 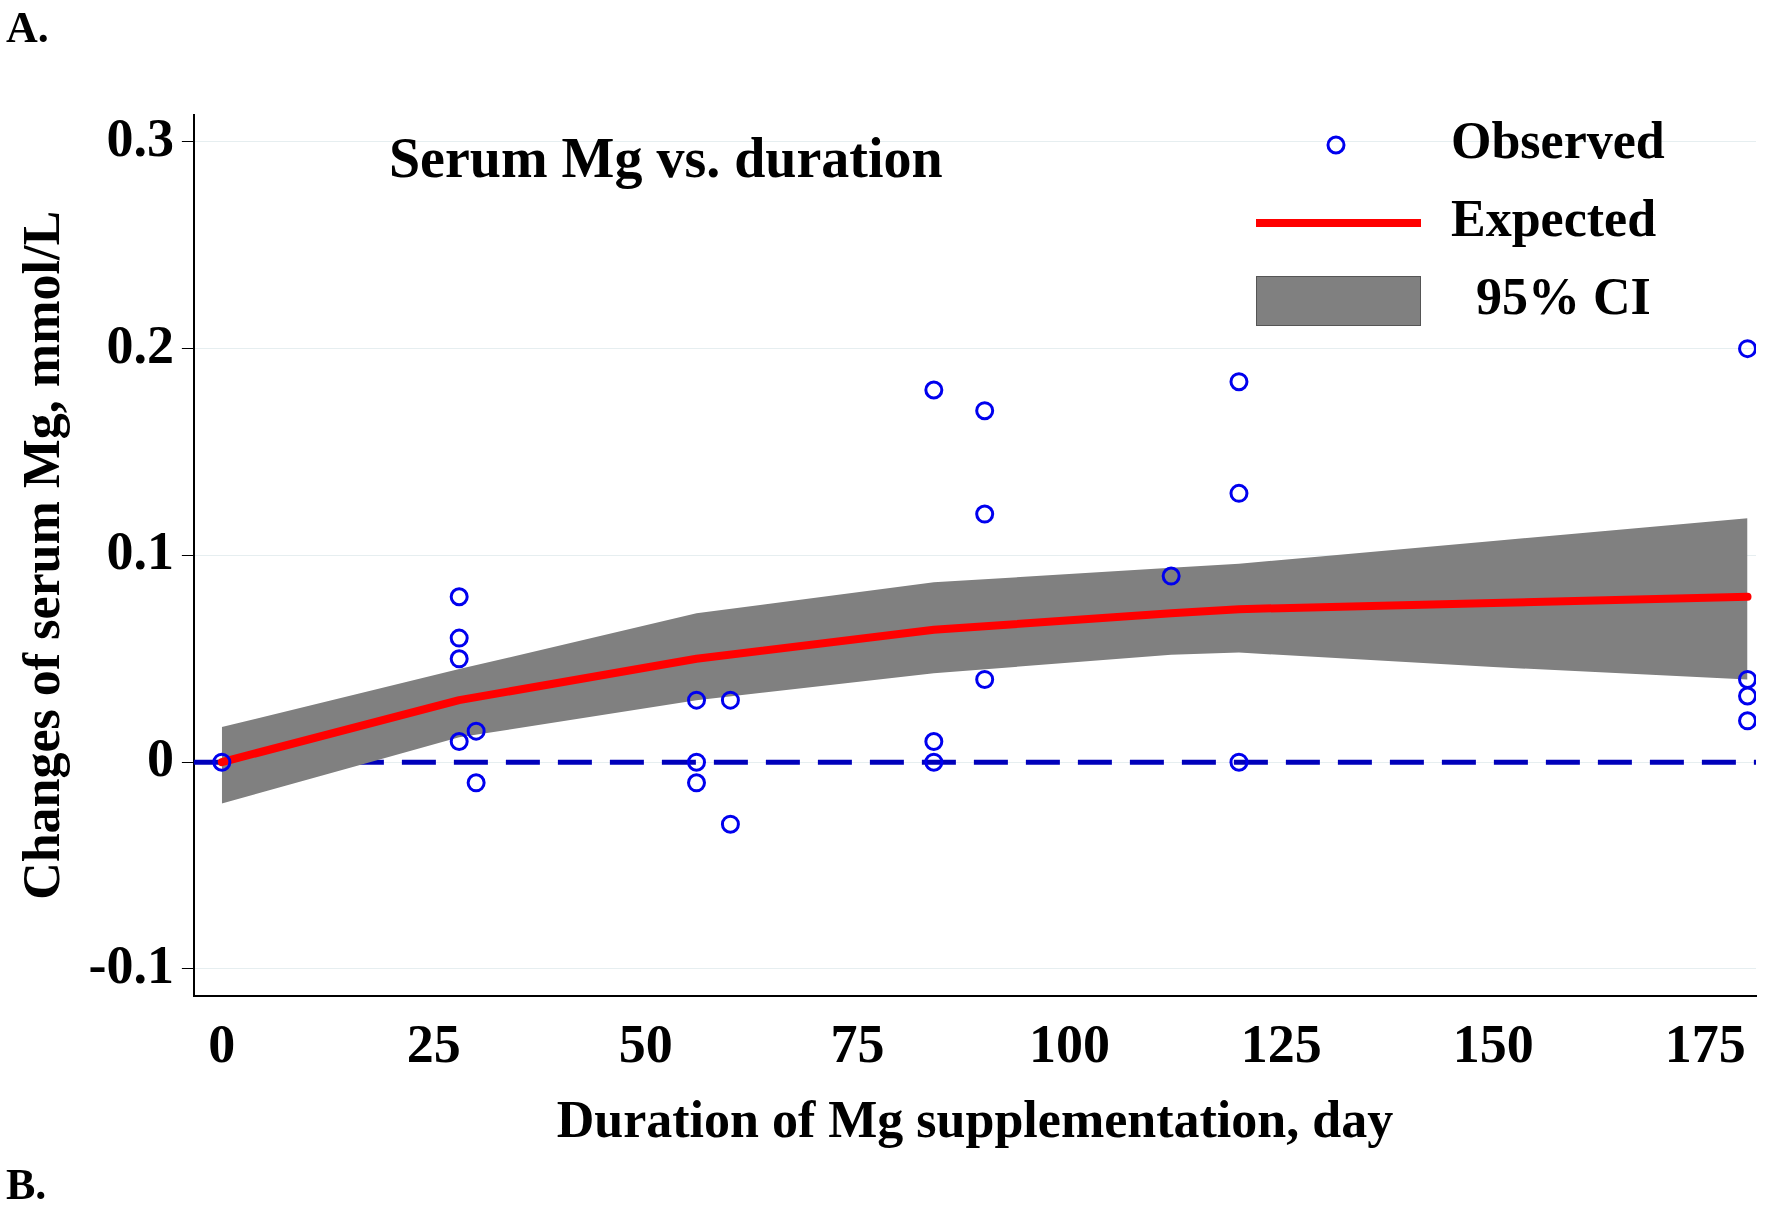 What do you see at coordinates (433, 1044) in the screenshot?
I see `x-tick-label: 25` at bounding box center [433, 1044].